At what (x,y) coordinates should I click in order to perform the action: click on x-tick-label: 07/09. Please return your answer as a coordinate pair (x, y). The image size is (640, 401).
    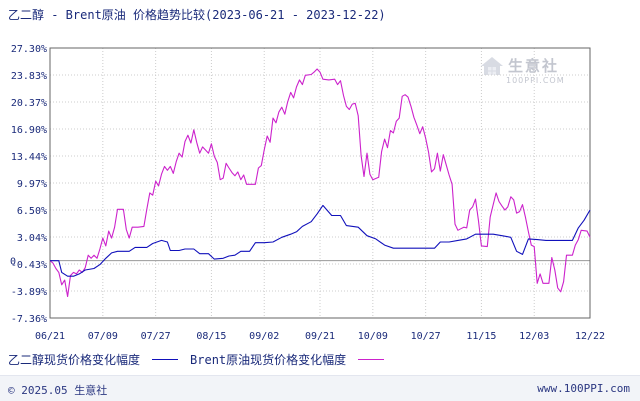
    Looking at the image, I should click on (103, 336).